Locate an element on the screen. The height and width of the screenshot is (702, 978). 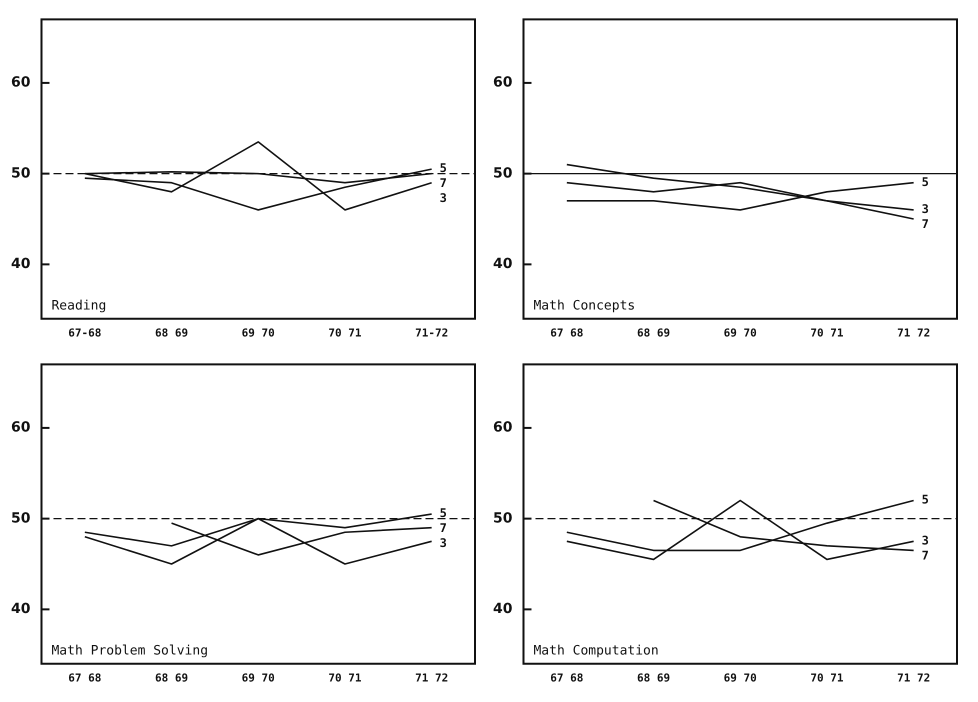
annotation: Math Concepts is located at coordinates (584, 306).